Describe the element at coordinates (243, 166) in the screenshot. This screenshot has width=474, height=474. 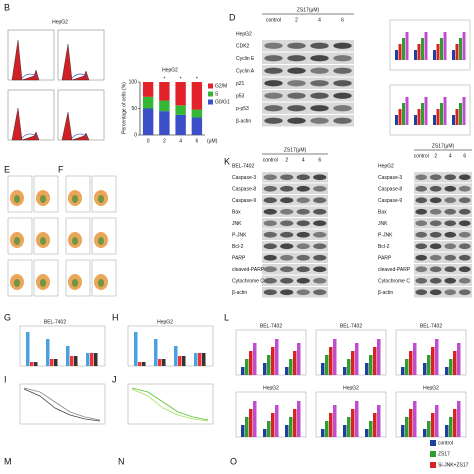
I see `cell-line: BEL-7402` at that location.